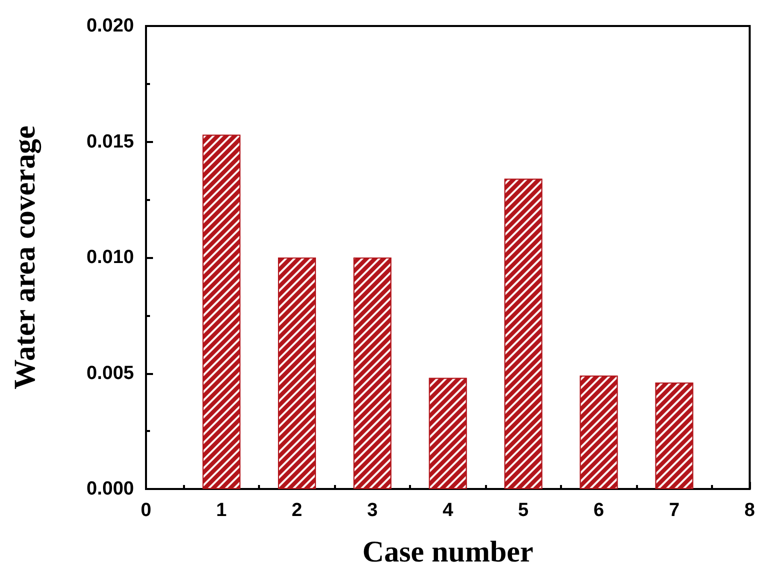 The image size is (758, 577). What do you see at coordinates (25, 258) in the screenshot?
I see `y-axis-title: Water area coverage` at bounding box center [25, 258].